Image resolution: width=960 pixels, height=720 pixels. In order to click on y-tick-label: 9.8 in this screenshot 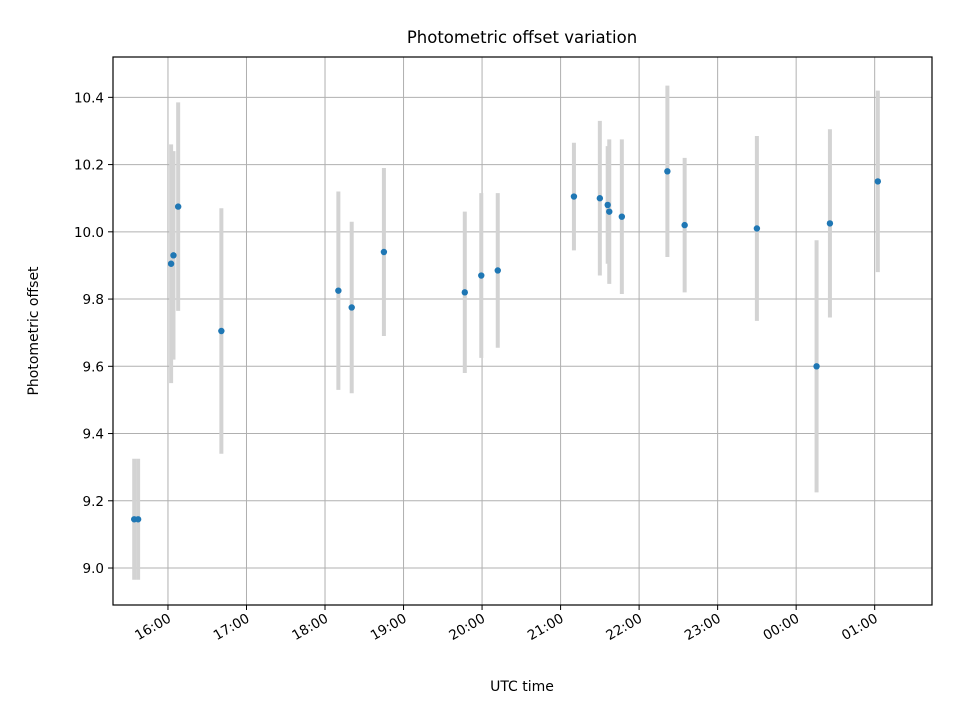, I will do `click(93, 300)`.